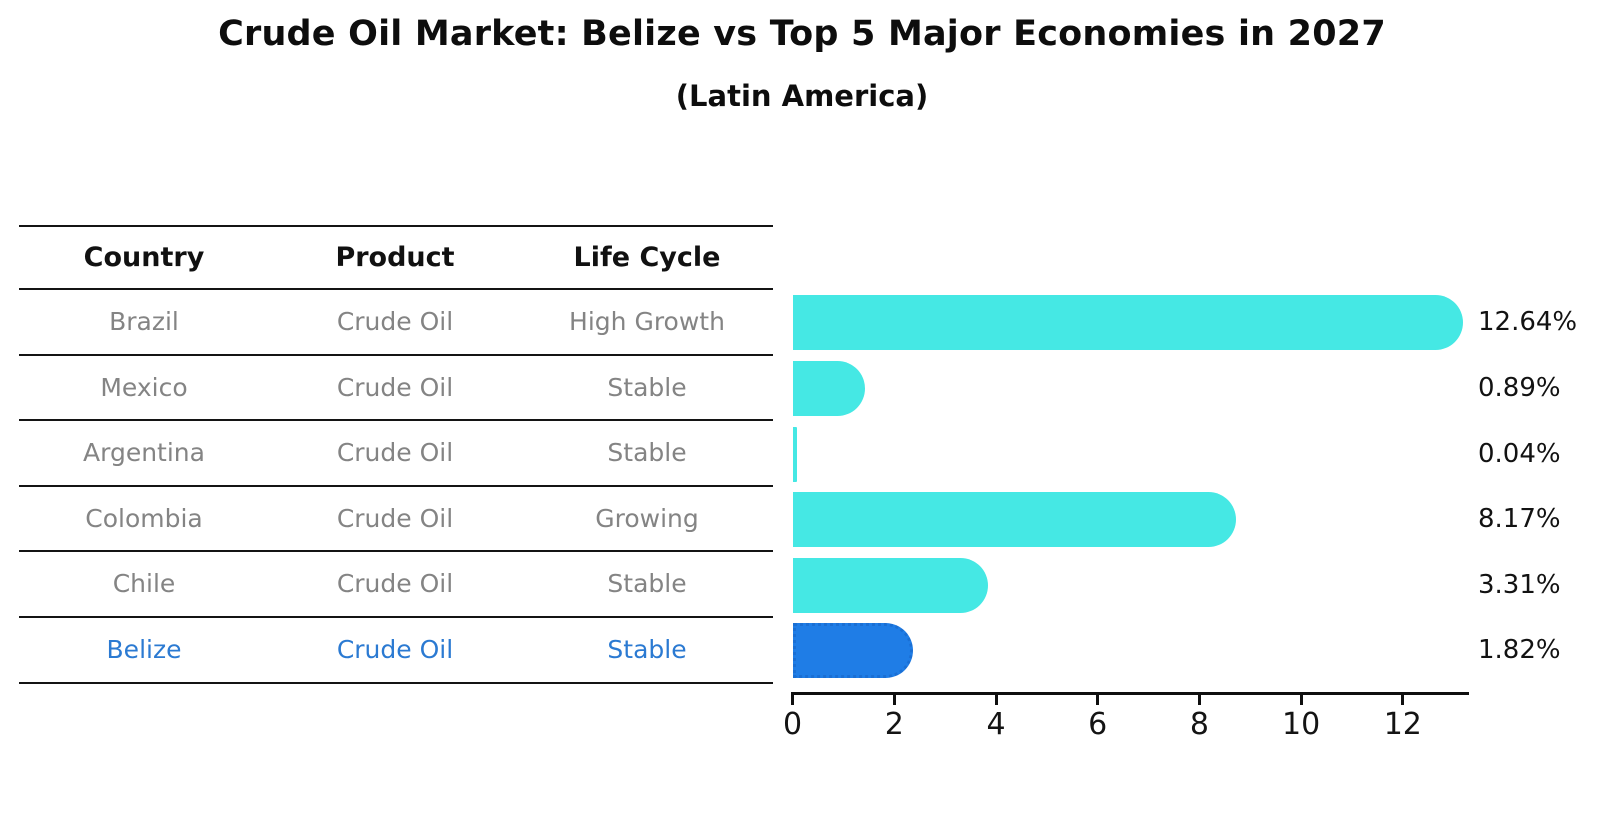  What do you see at coordinates (647, 321) in the screenshot?
I see `table-cell-life_cycle: High Growth` at bounding box center [647, 321].